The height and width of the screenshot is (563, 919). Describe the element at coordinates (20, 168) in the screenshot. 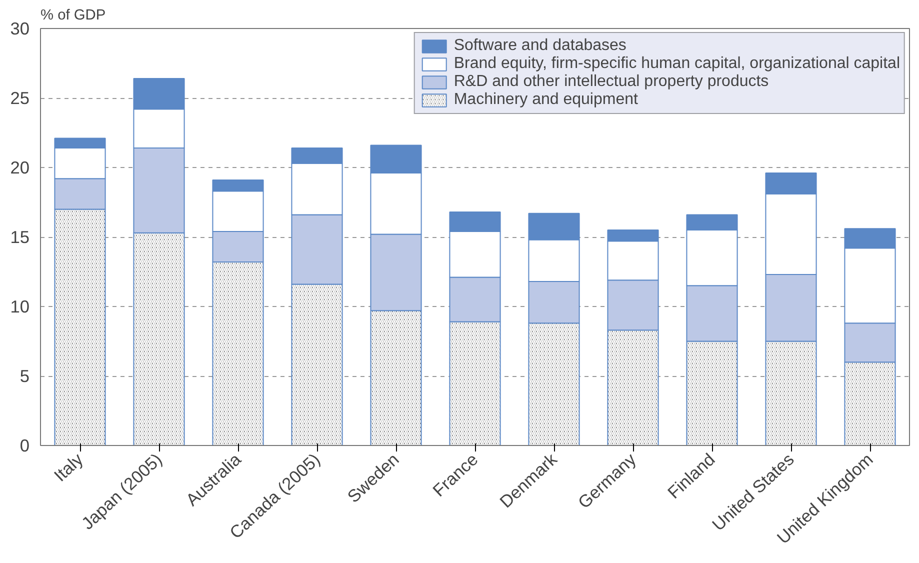

I see `y-tick-label: 20` at that location.